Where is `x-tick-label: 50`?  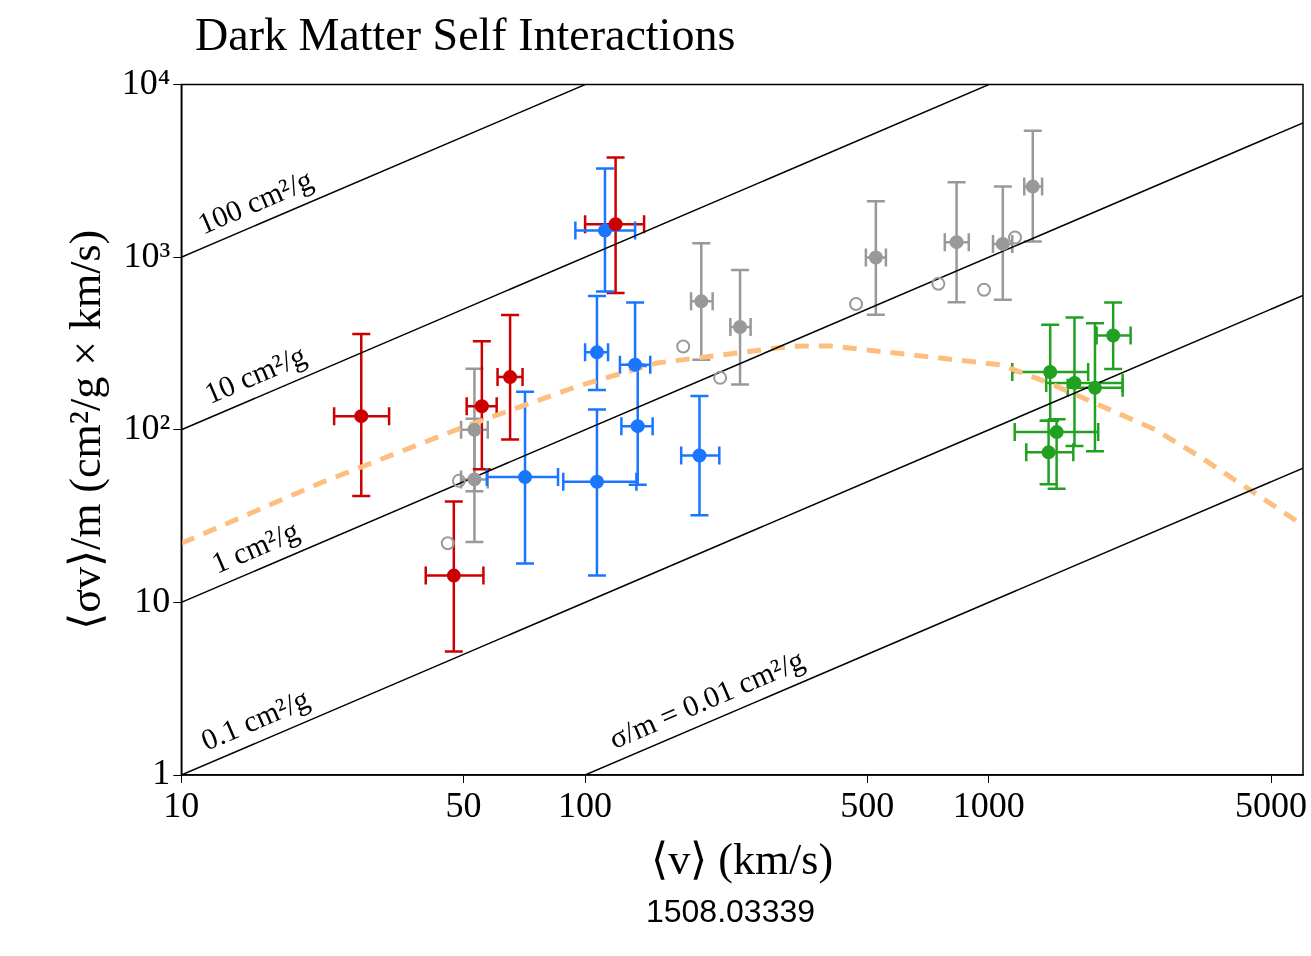
x-tick-label: 50 is located at coordinates (463, 805).